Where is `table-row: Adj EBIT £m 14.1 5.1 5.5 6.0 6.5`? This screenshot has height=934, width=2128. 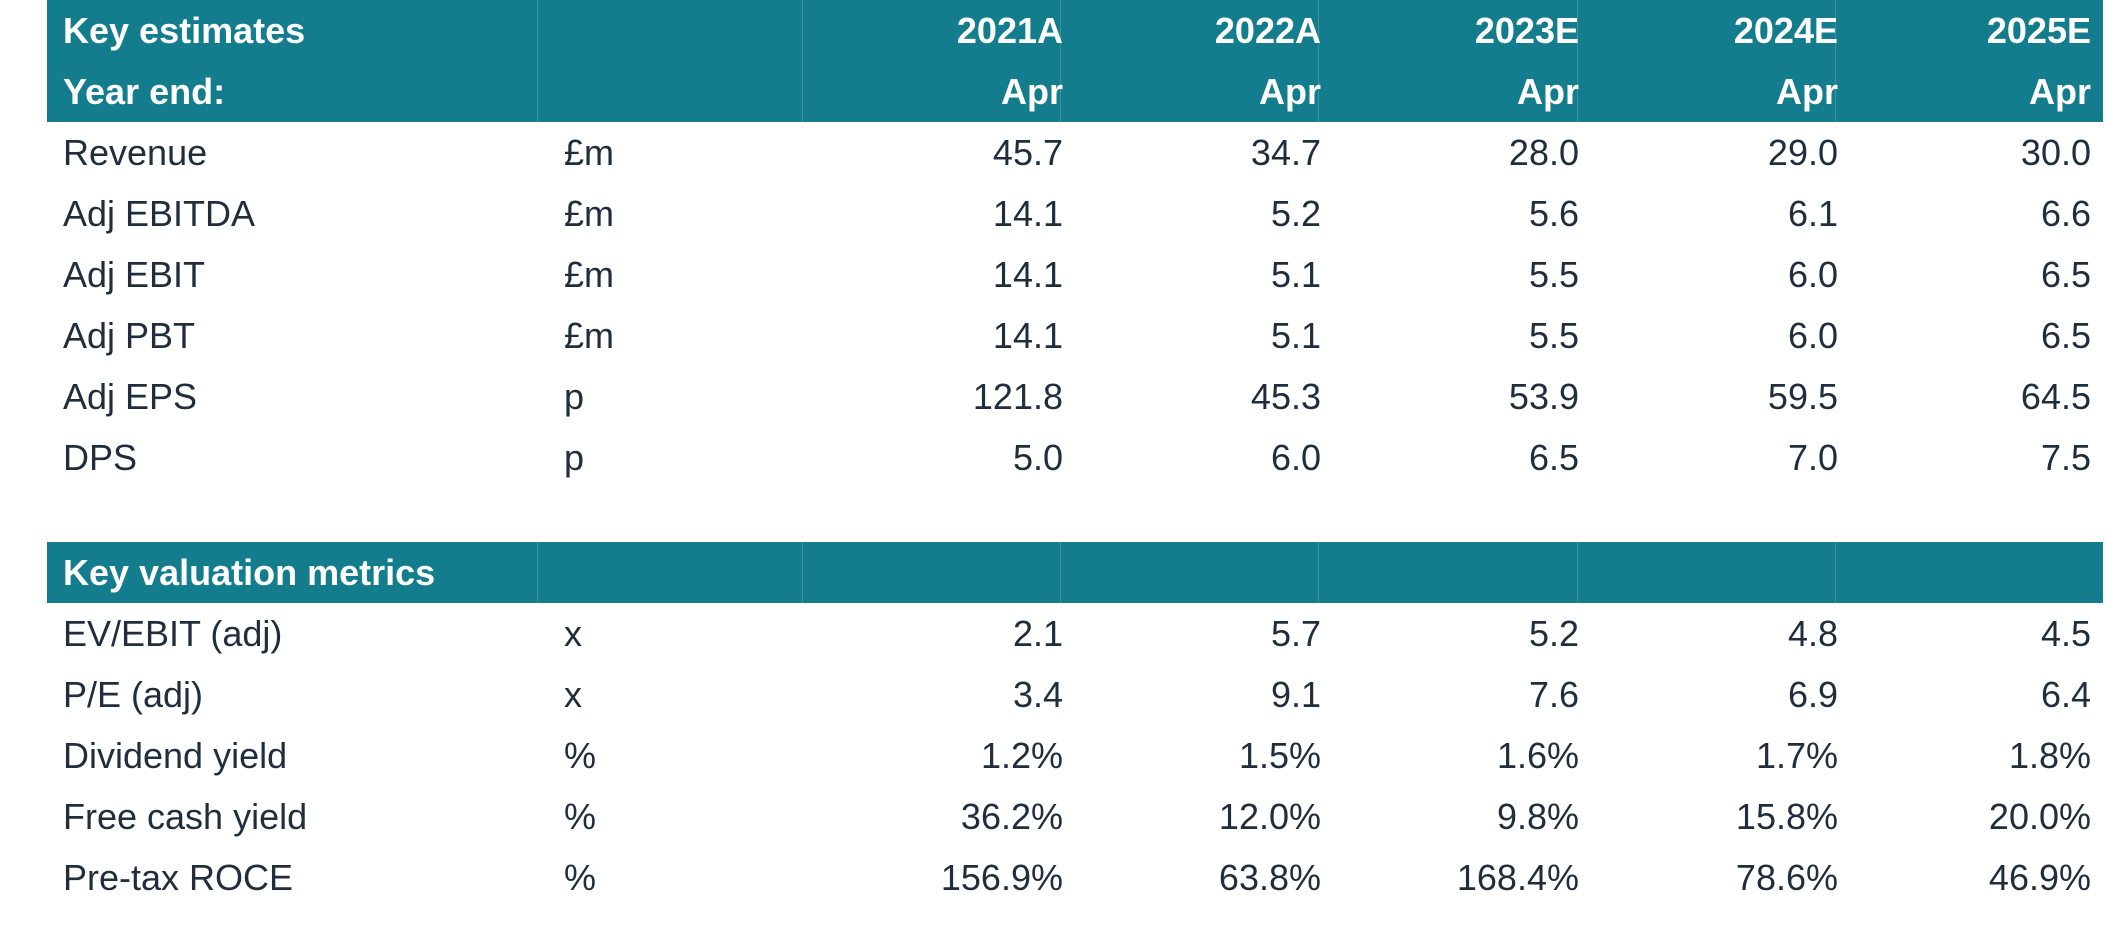 table-row: Adj EBIT £m 14.1 5.1 5.5 6.0 6.5 is located at coordinates (1075, 274).